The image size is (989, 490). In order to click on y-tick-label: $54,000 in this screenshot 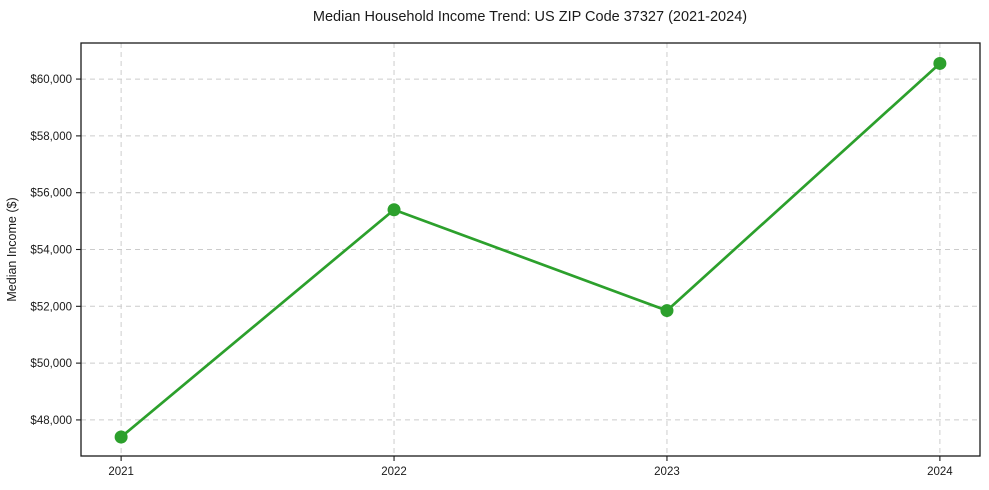, I will do `click(51, 251)`.